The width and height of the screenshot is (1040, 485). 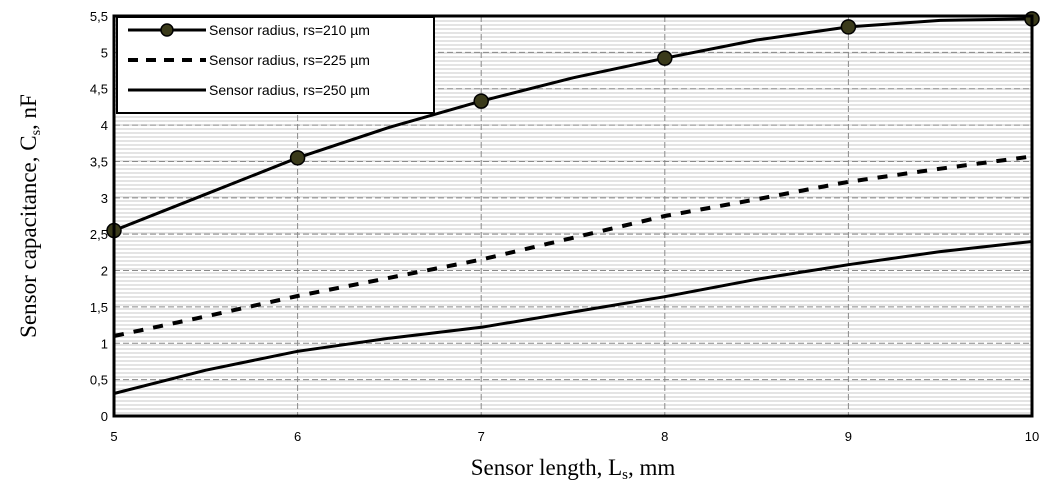 What do you see at coordinates (104, 416) in the screenshot?
I see `y-tick-label: 0` at bounding box center [104, 416].